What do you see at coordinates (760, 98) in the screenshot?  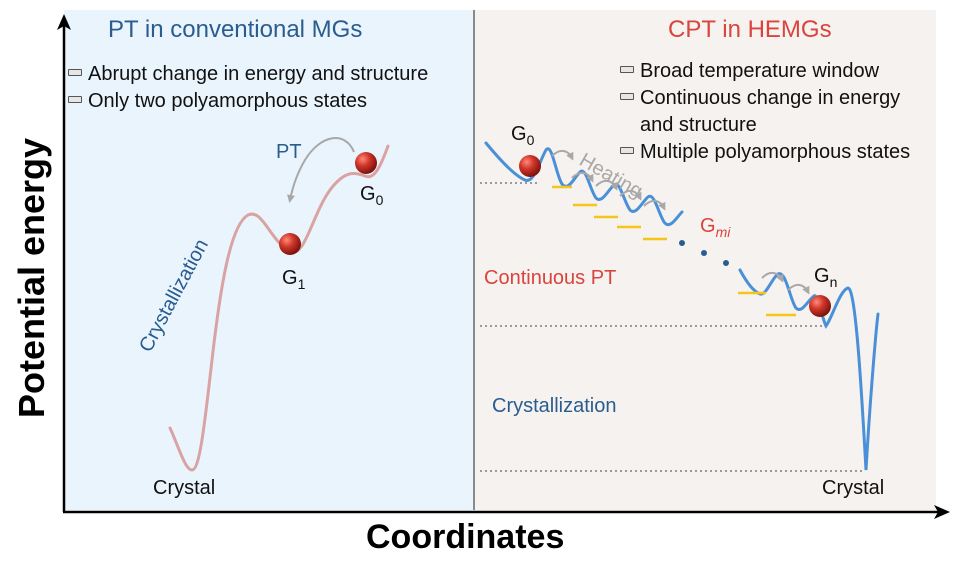 I see `right-bullet: Continuous change in energy` at bounding box center [760, 98].